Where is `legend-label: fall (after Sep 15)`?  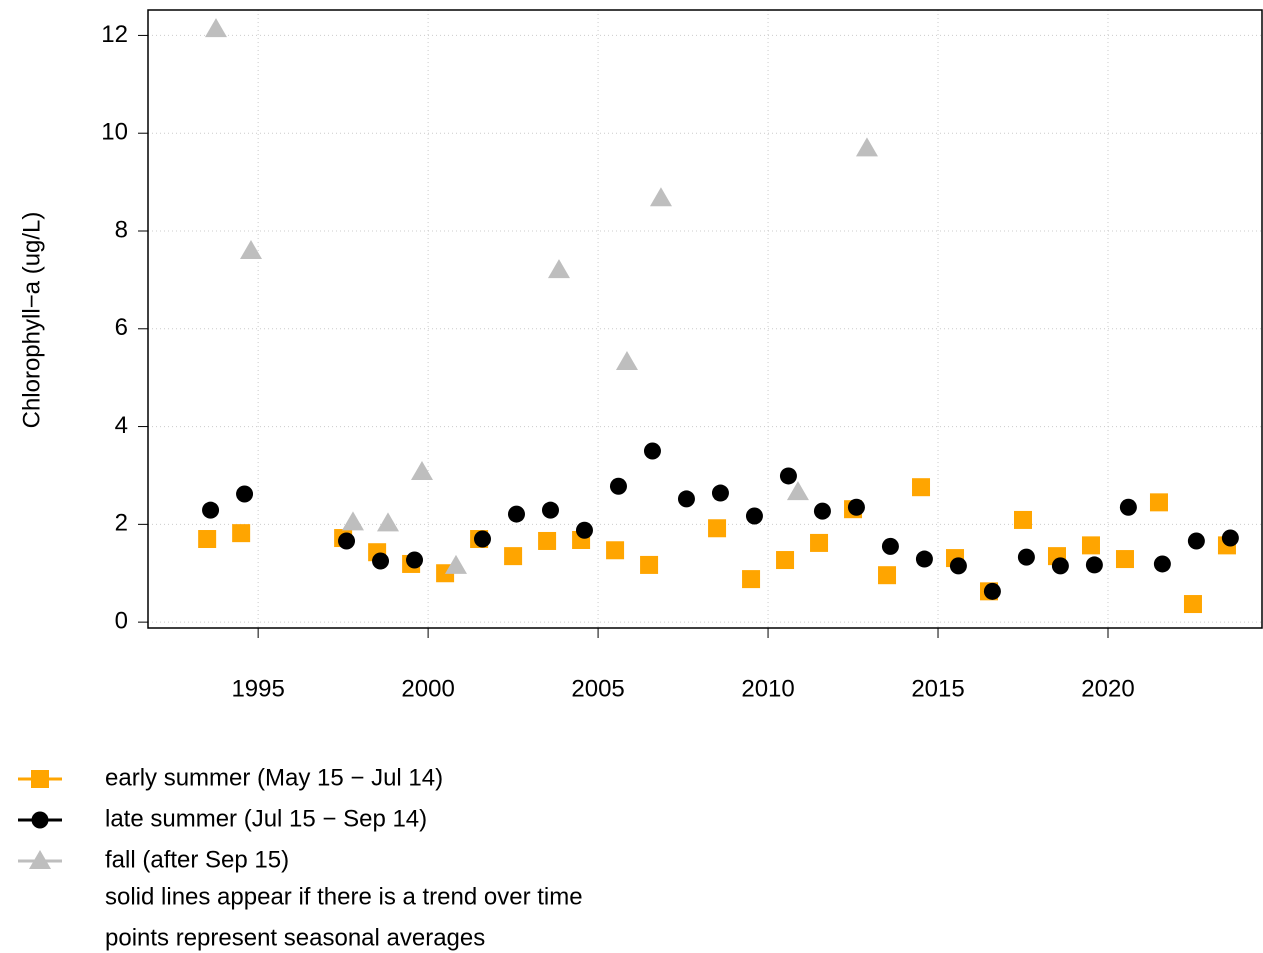 legend-label: fall (after Sep 15) is located at coordinates (197, 859).